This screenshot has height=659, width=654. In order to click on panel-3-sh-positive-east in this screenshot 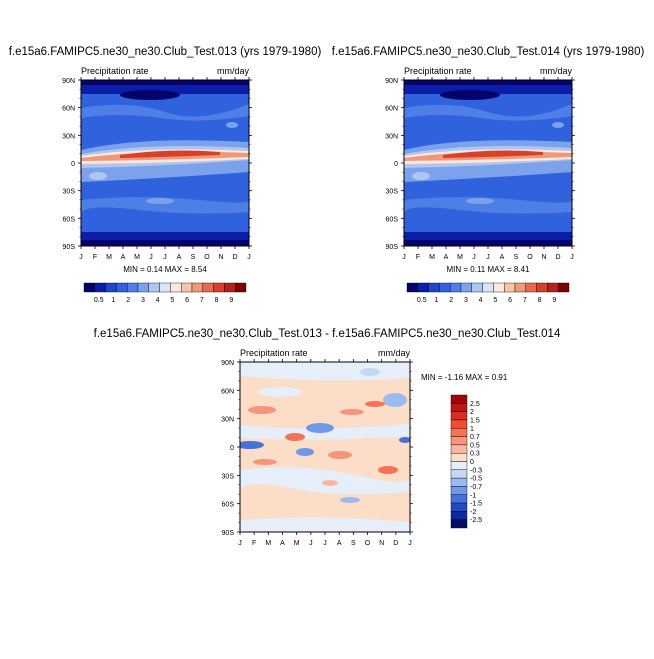, I will do `click(388, 470)`.